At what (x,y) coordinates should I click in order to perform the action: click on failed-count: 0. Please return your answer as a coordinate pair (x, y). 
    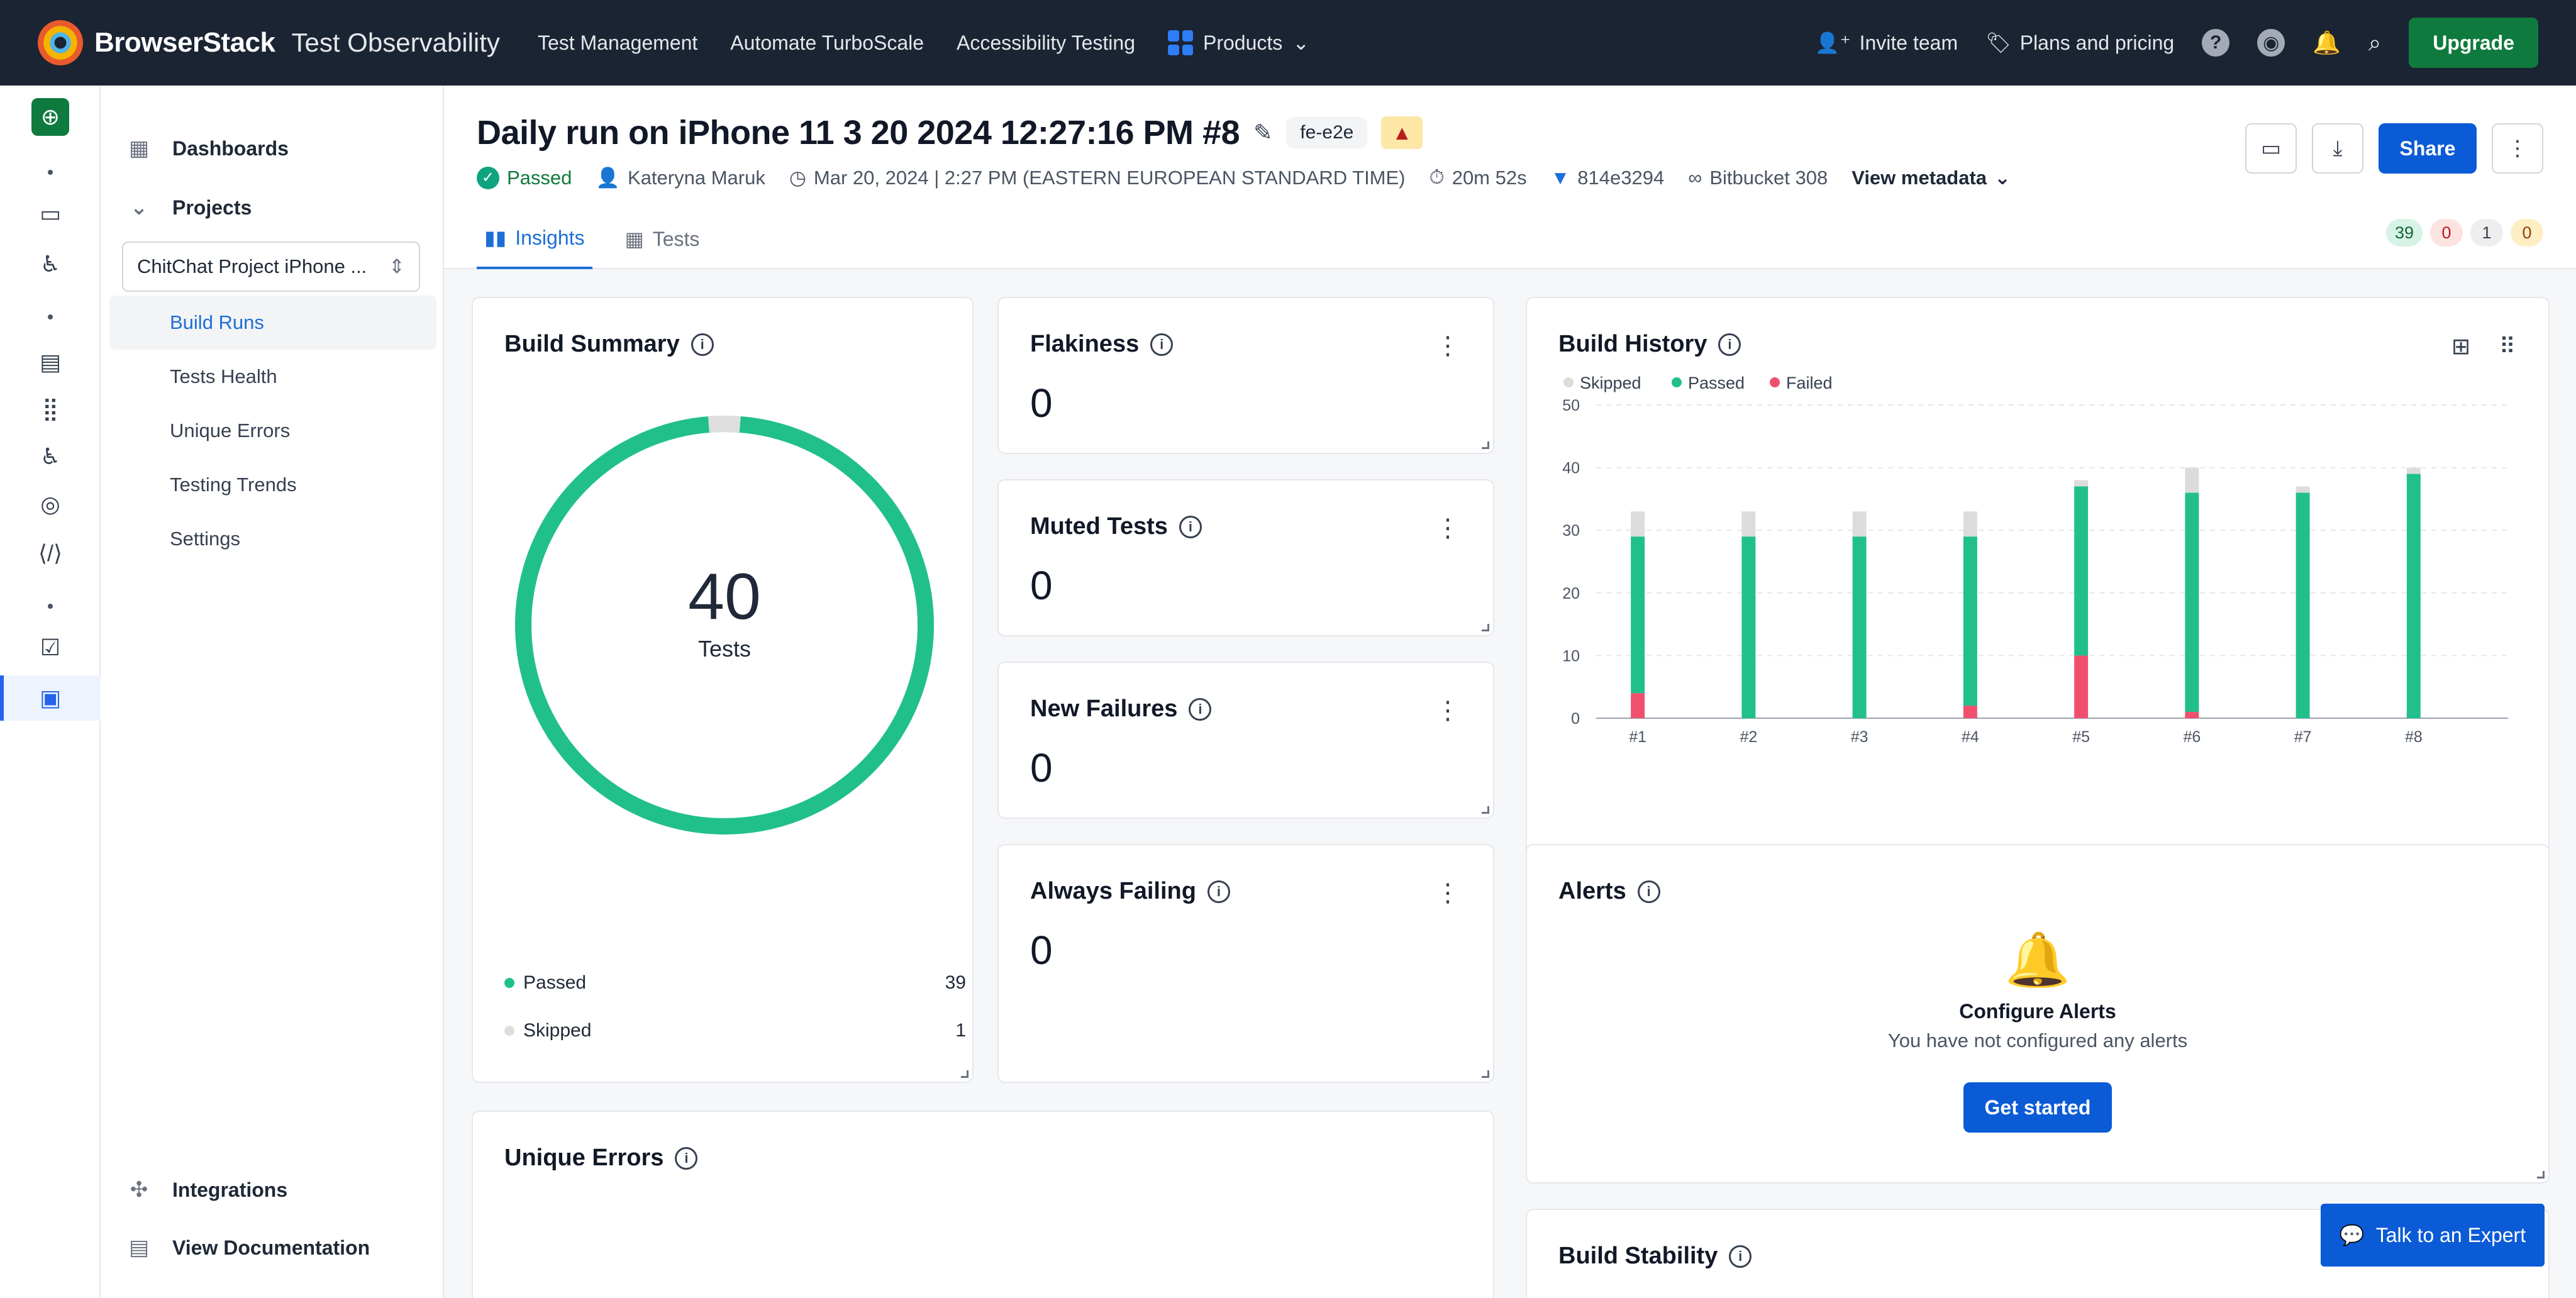
    Looking at the image, I should click on (2446, 233).